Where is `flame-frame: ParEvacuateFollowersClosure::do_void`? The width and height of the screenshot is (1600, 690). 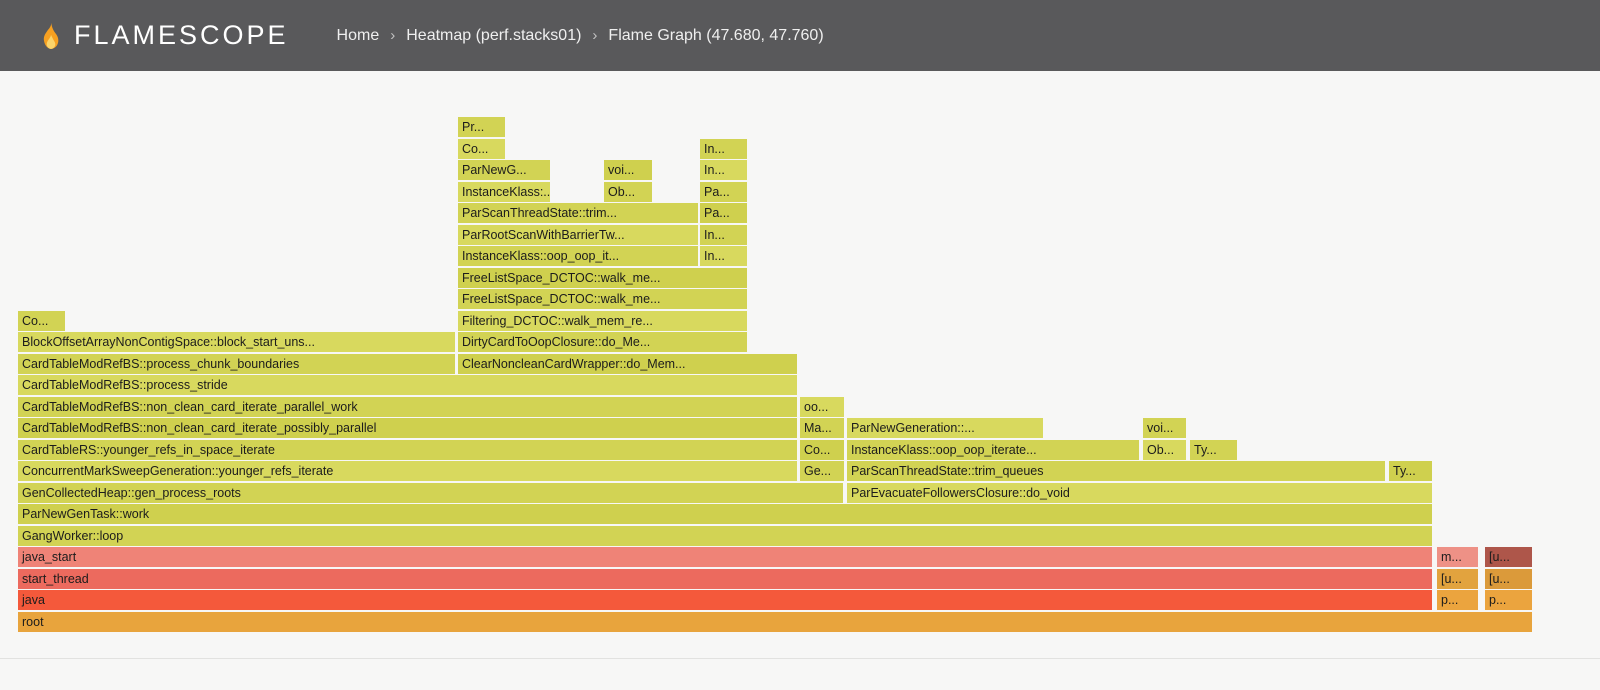 flame-frame: ParEvacuateFollowersClosure::do_void is located at coordinates (1139, 493).